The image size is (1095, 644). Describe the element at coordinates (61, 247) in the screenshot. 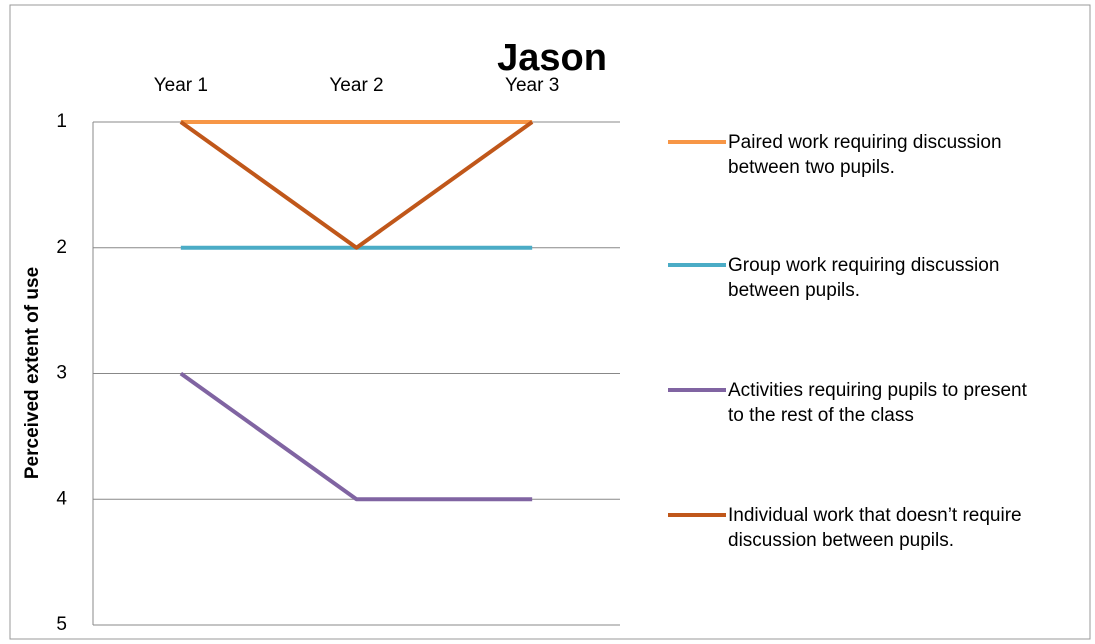

I see `y-tick-label: 2` at that location.